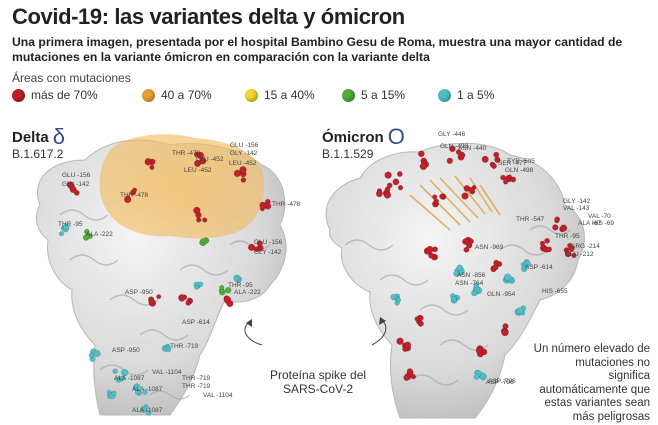 The image size is (658, 425). Describe the element at coordinates (603, 223) in the screenshot. I see `omicron-residue-label: HIS -69` at that location.